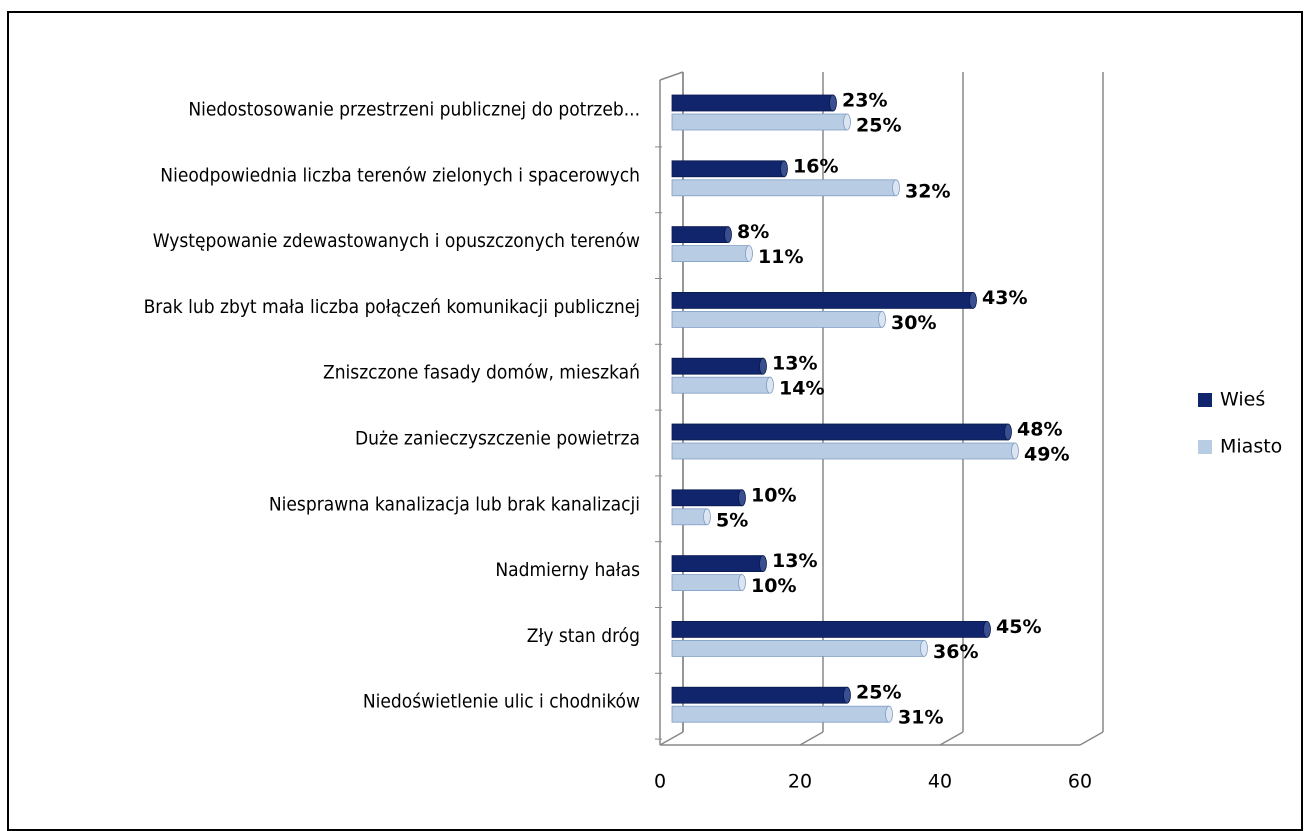 This screenshot has height=831, width=1310. I want to click on data-label: 16%, so click(815, 166).